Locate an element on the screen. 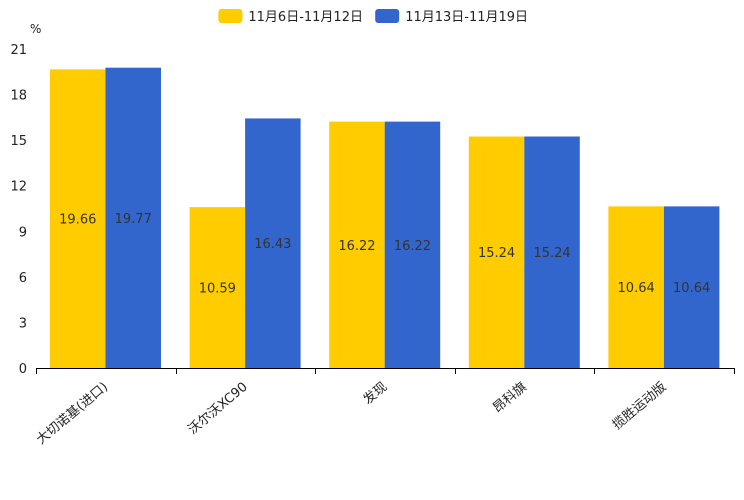 The width and height of the screenshot is (744, 500). y-axis-unit-label: % is located at coordinates (35, 29).